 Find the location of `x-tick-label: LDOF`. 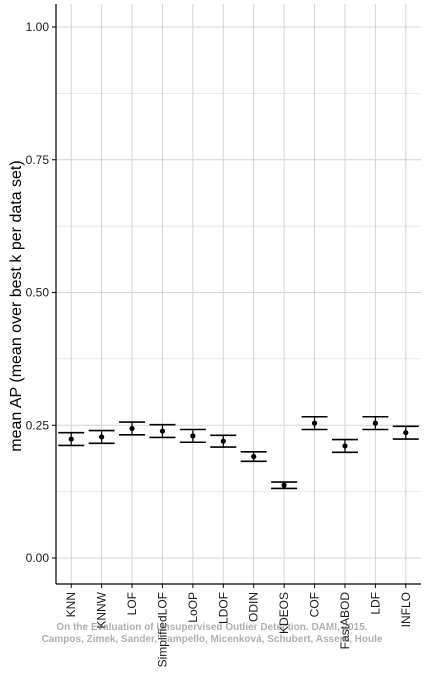

x-tick-label: LDOF is located at coordinates (223, 608).